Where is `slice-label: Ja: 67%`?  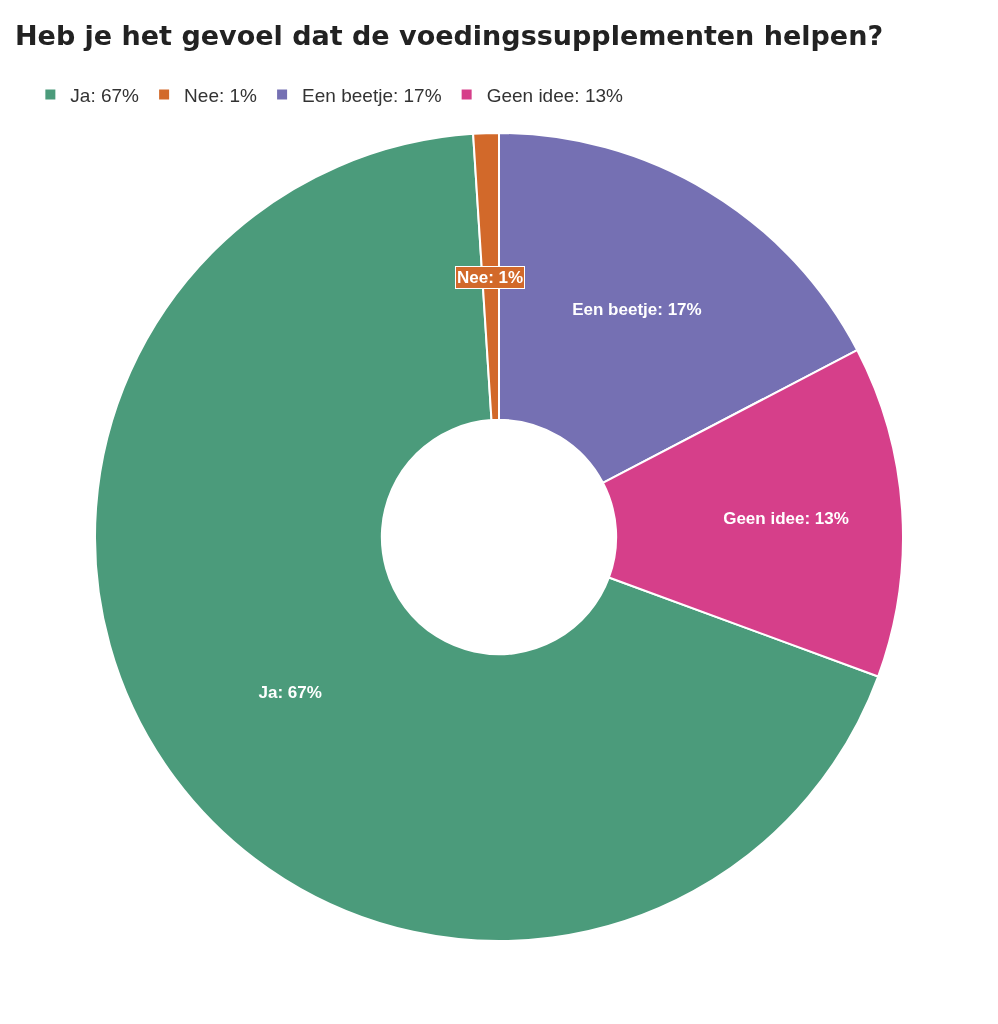 slice-label: Ja: 67% is located at coordinates (290, 693).